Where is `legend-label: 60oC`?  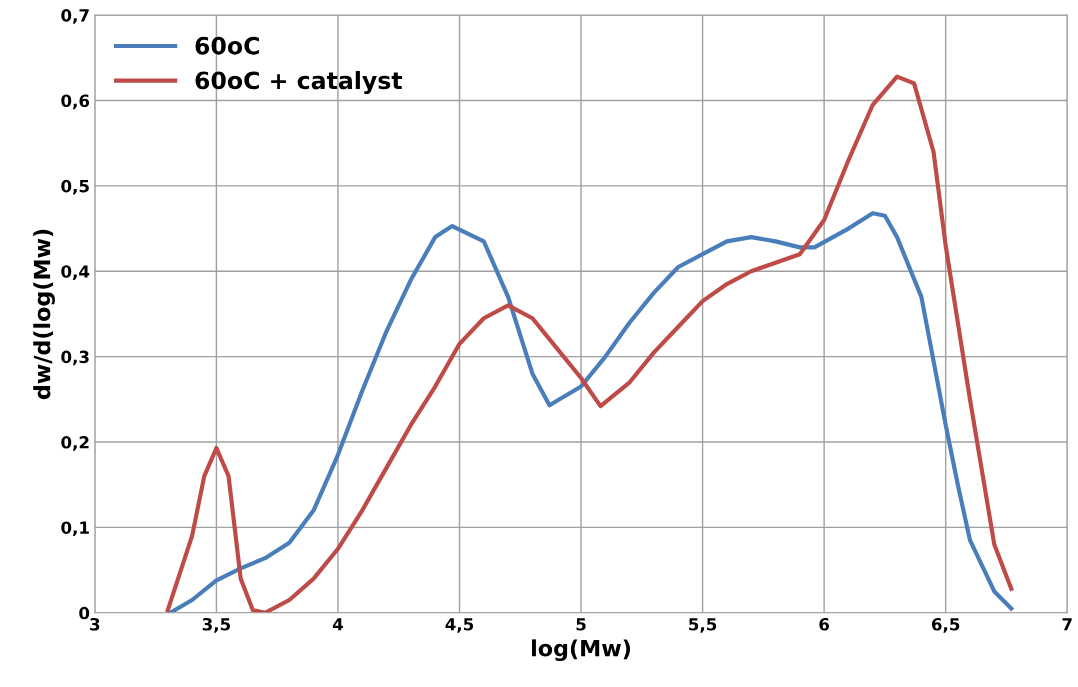 legend-label: 60oC is located at coordinates (227, 45).